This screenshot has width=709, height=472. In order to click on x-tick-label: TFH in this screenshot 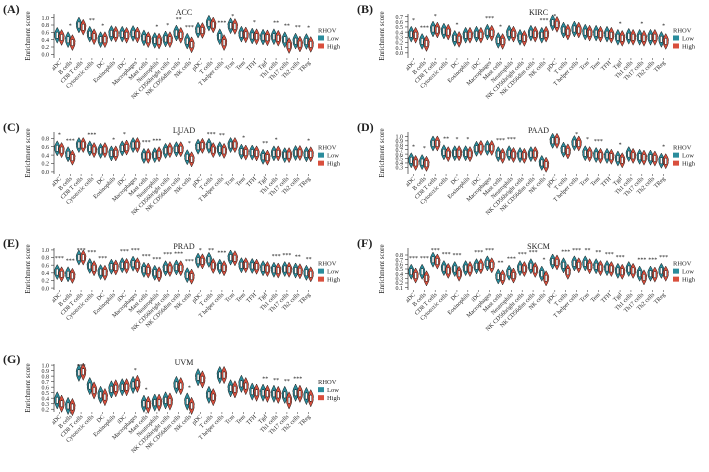, I will do `click(606, 298)`.